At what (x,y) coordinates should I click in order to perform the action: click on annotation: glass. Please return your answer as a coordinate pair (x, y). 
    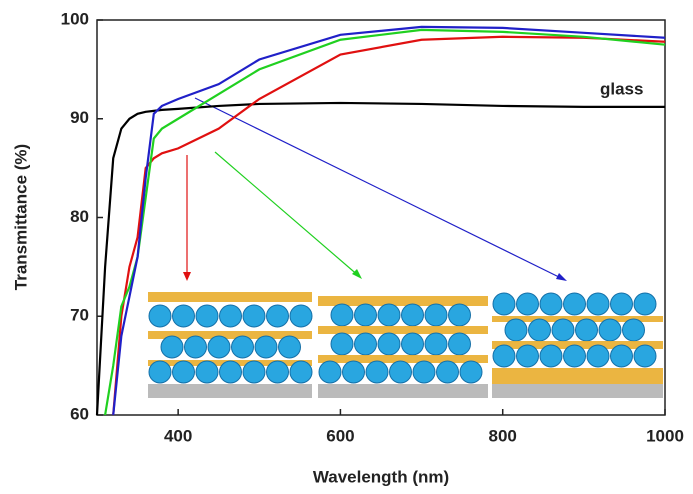
    Looking at the image, I should click on (621, 88).